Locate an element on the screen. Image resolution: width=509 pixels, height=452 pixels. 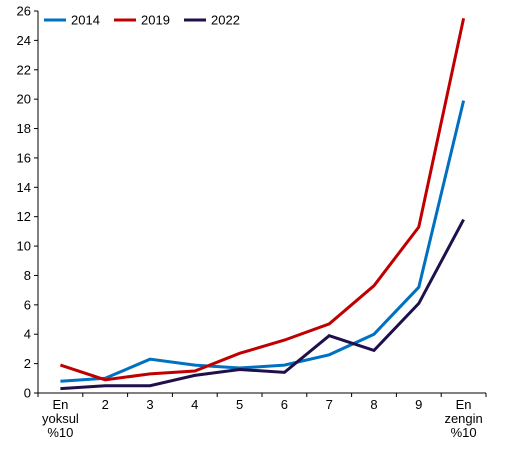
y-tick-label: 18 is located at coordinates (24, 128).